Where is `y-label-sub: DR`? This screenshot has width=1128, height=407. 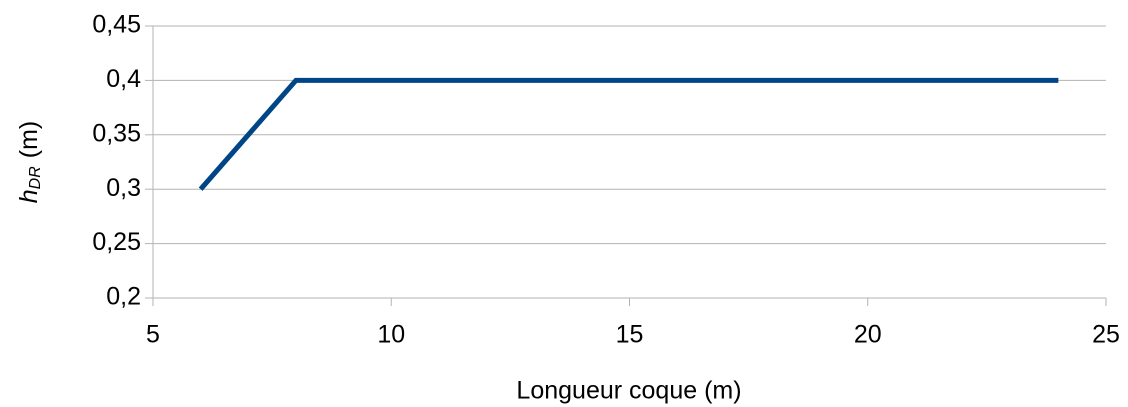 y-label-sub: DR is located at coordinates (35, 178).